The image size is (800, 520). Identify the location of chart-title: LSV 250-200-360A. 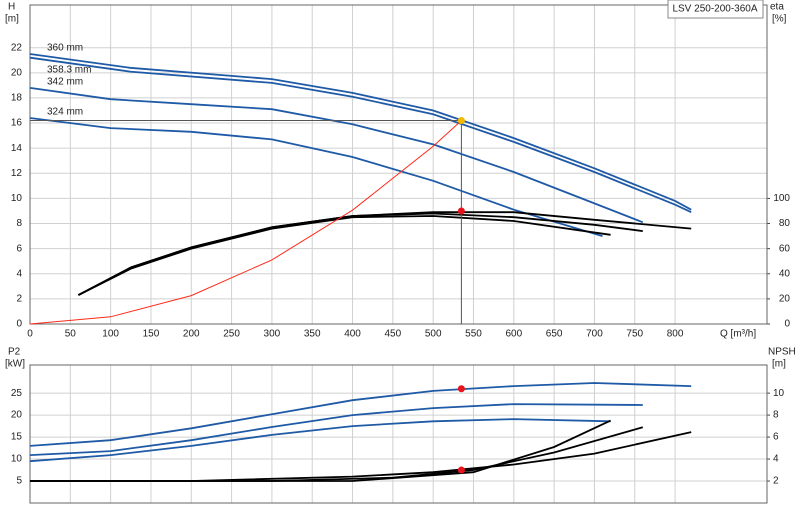
(714, 9).